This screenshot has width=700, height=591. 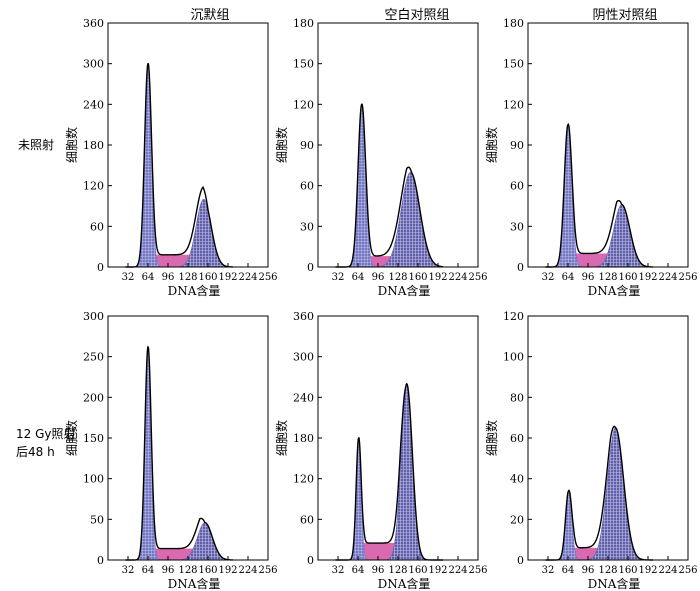 What do you see at coordinates (513, 64) in the screenshot?
I see `chart-2-ytick-label: 150` at bounding box center [513, 64].